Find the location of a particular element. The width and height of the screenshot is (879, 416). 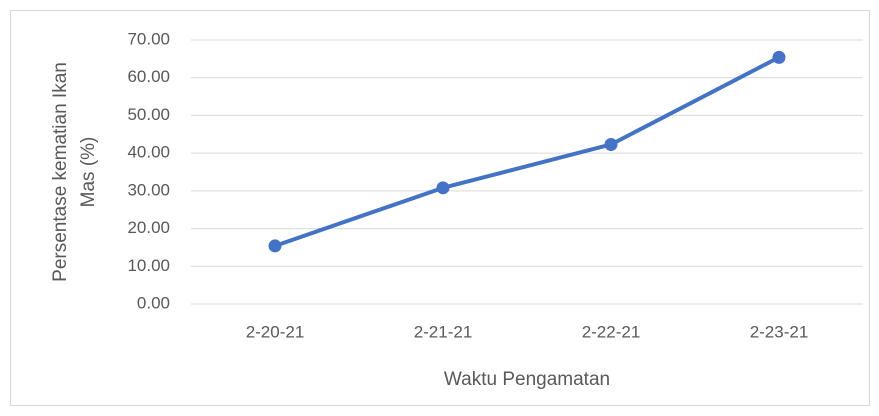

y-axis-label: Persentase kematian Ikan Mas (%) is located at coordinates (74, 172).